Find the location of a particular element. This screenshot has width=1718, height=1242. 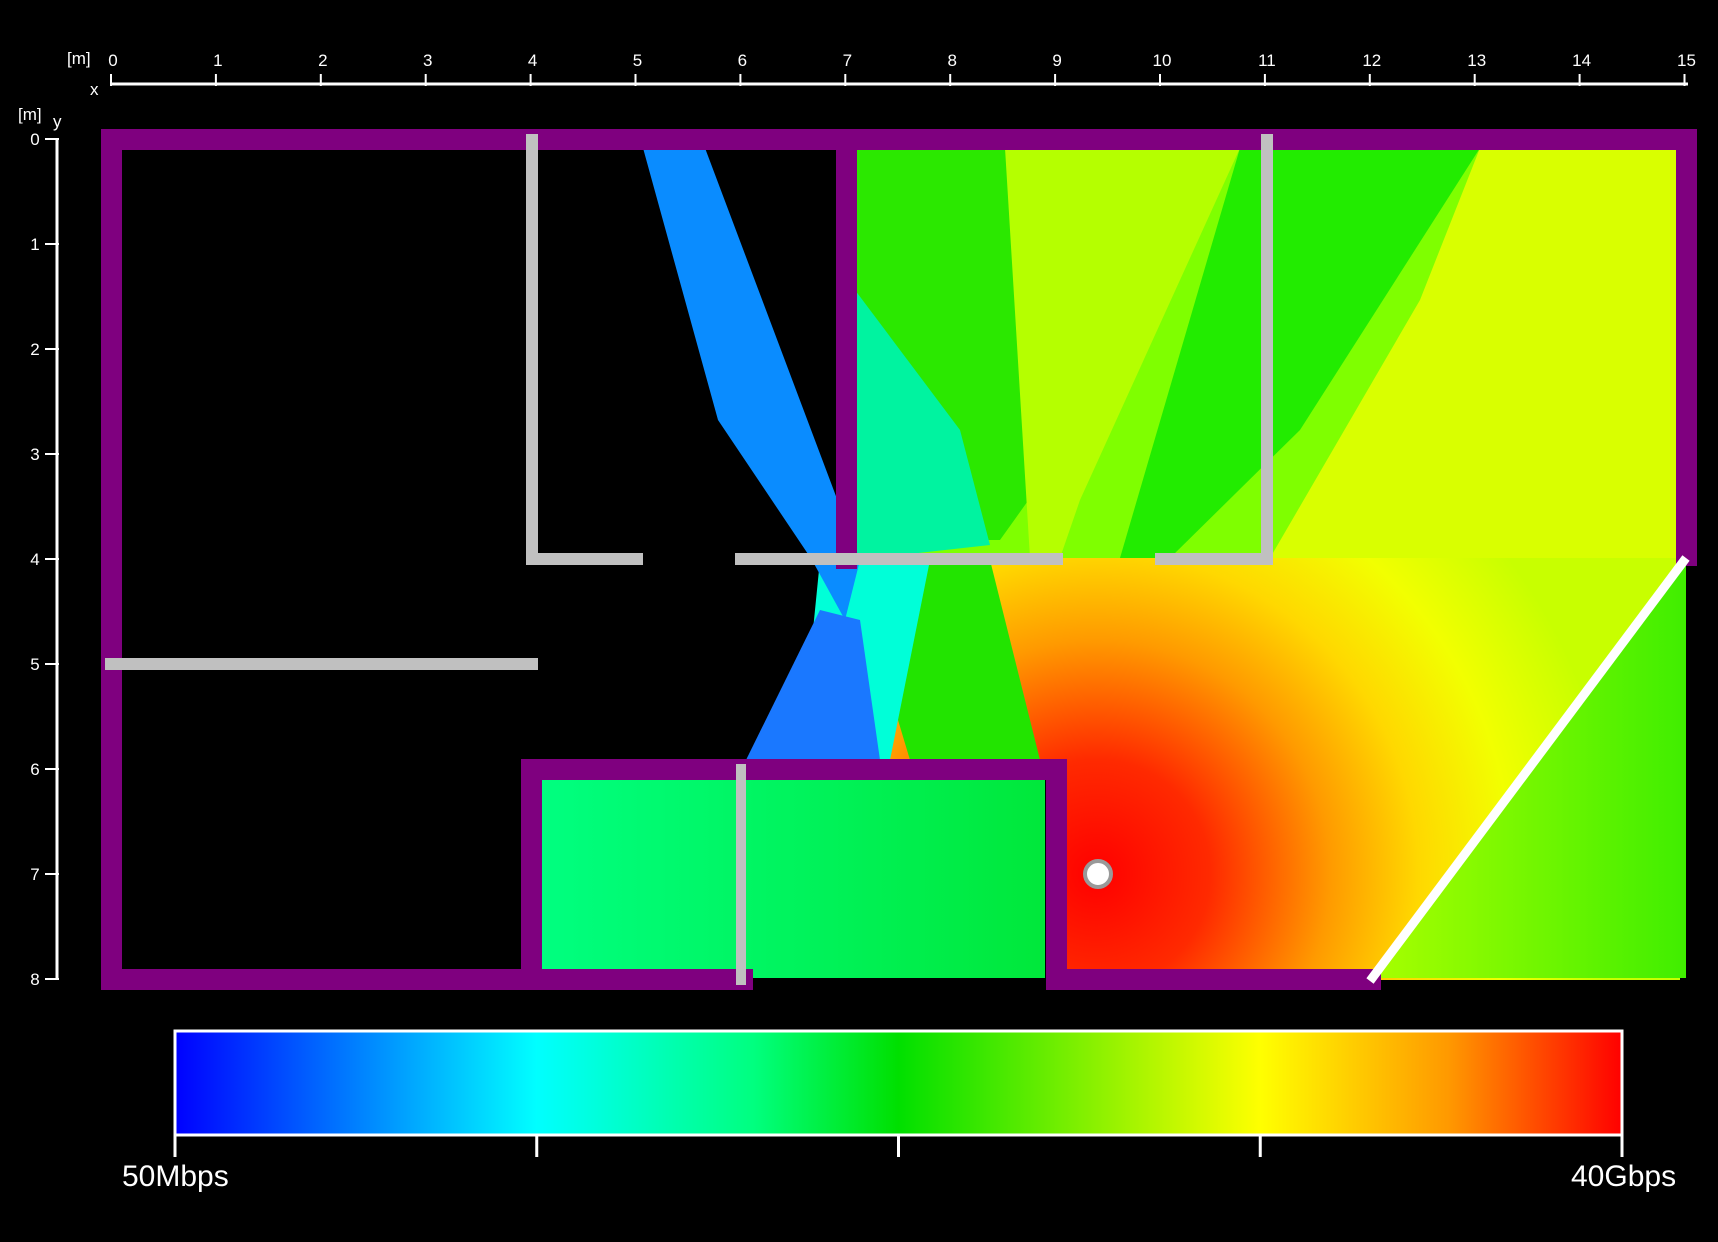

partition-h-y5 is located at coordinates (321, 664).